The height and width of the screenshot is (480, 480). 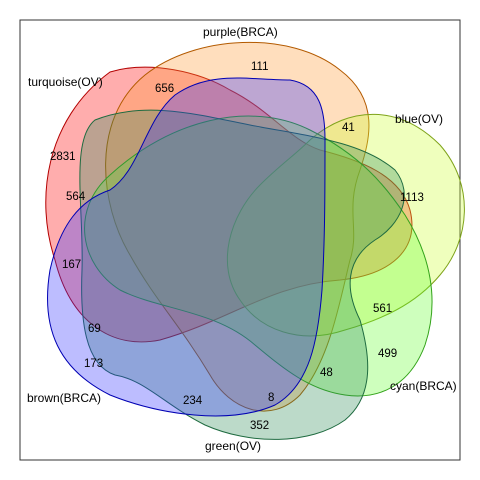 I want to click on region-count-brown-only: 173, so click(x=93, y=364).